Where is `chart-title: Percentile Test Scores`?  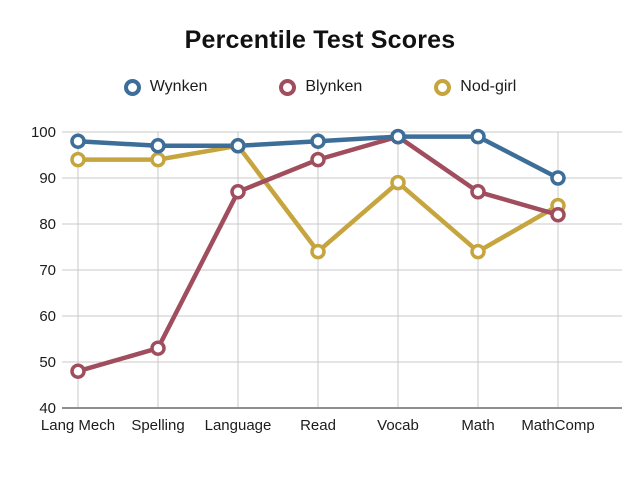 chart-title: Percentile Test Scores is located at coordinates (320, 40).